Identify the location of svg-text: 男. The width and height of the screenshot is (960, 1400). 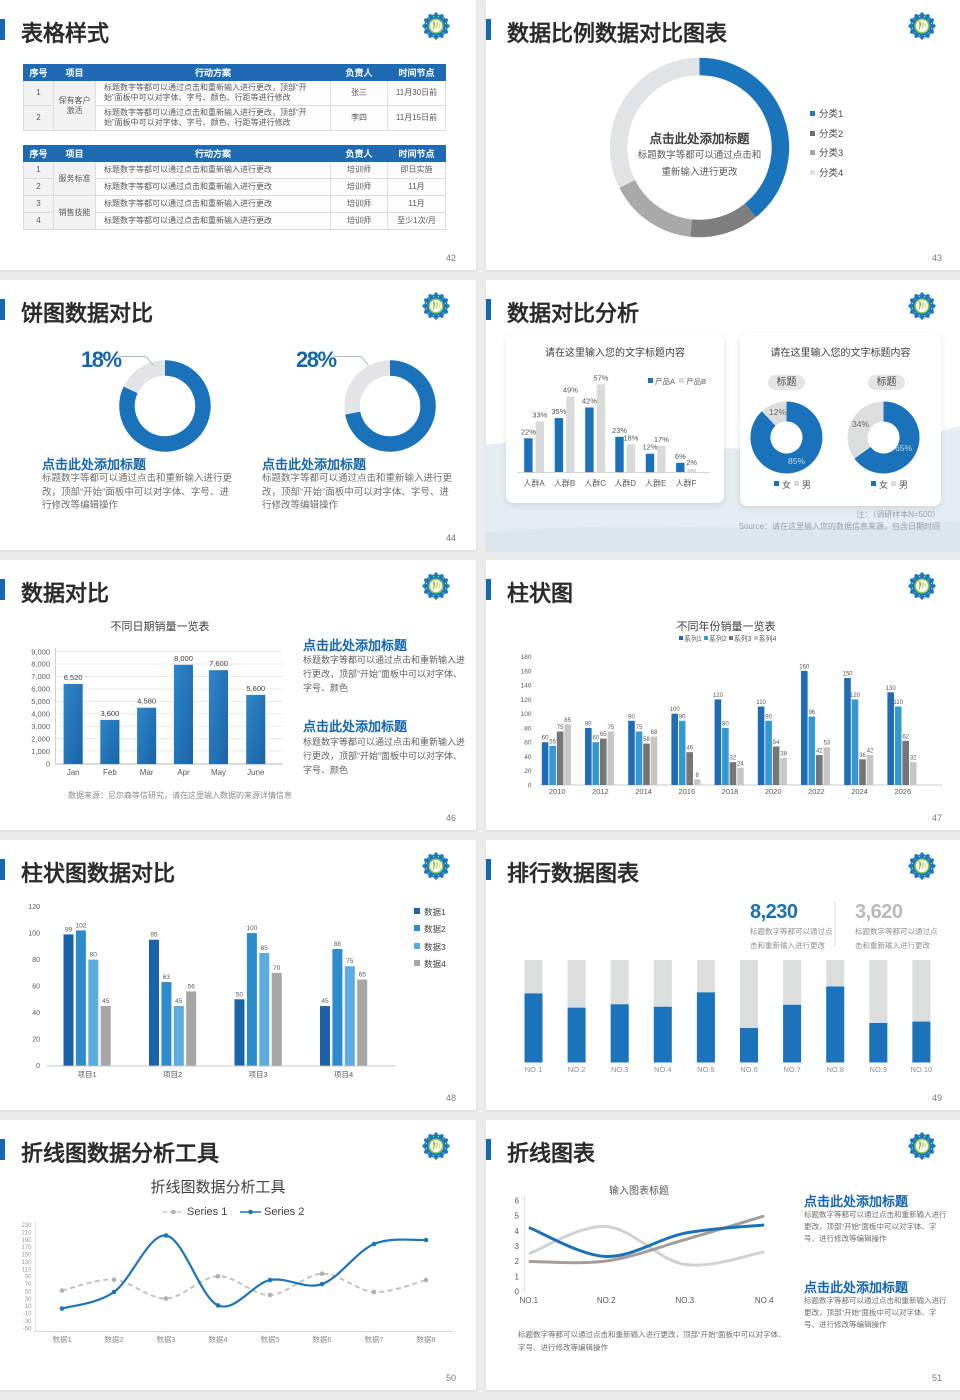
(806, 485).